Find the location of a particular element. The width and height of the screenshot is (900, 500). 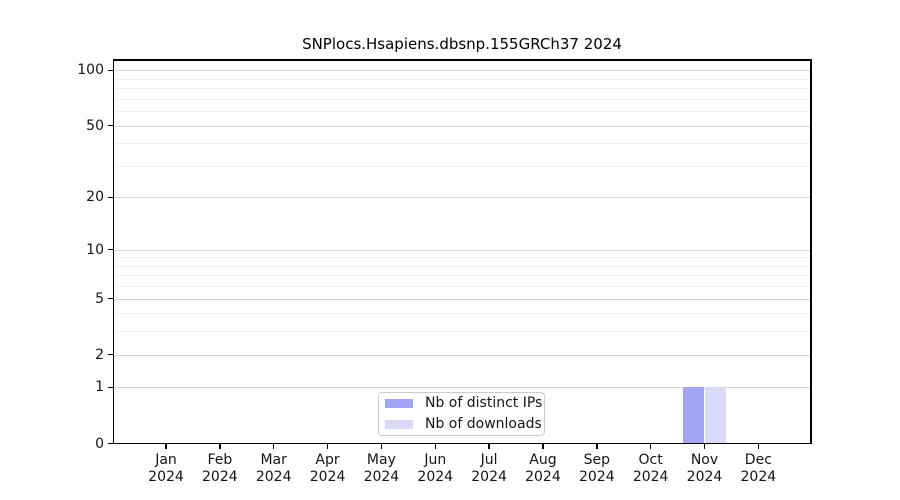

x-tick-month: Jan is located at coordinates (166, 460).